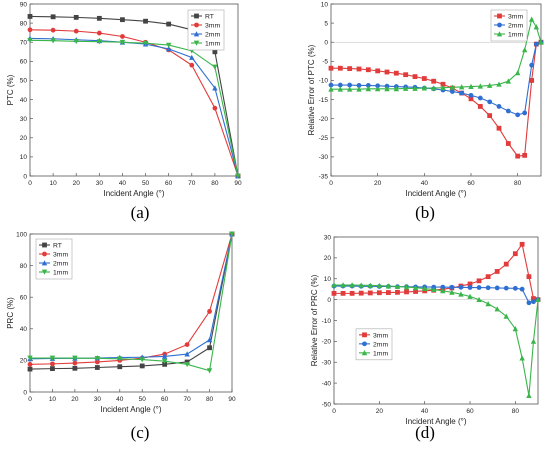 The height and width of the screenshot is (450, 550). I want to click on x-axis-label: Incident Angle (°), so click(133, 193).